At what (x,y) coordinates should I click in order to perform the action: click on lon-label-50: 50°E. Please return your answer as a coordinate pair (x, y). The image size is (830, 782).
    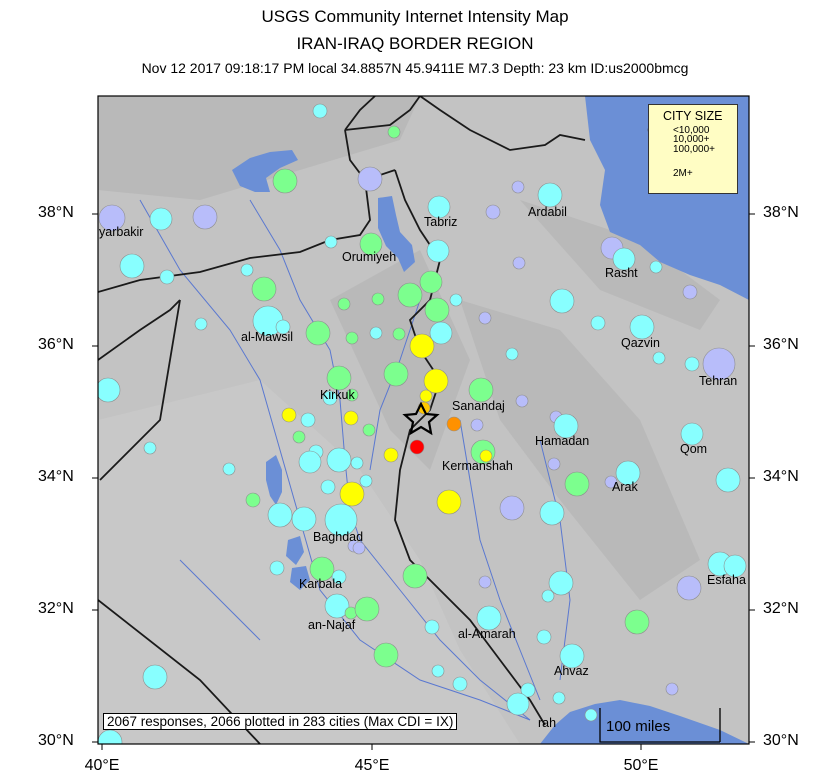
    Looking at the image, I should click on (641, 765).